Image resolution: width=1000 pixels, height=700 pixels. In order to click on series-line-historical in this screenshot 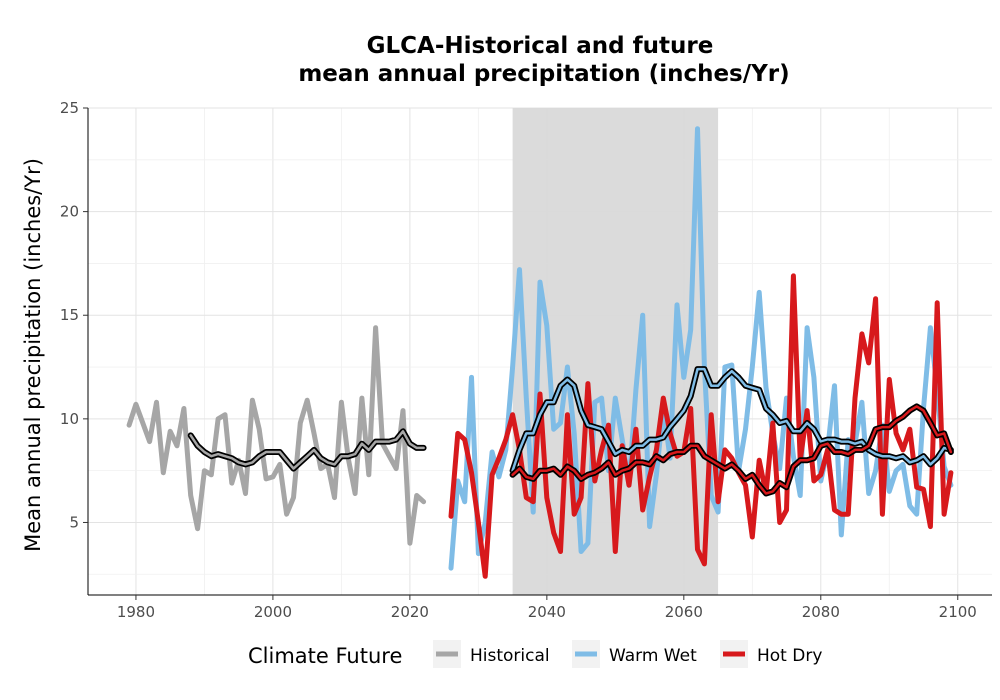, I will do `click(276, 435)`.